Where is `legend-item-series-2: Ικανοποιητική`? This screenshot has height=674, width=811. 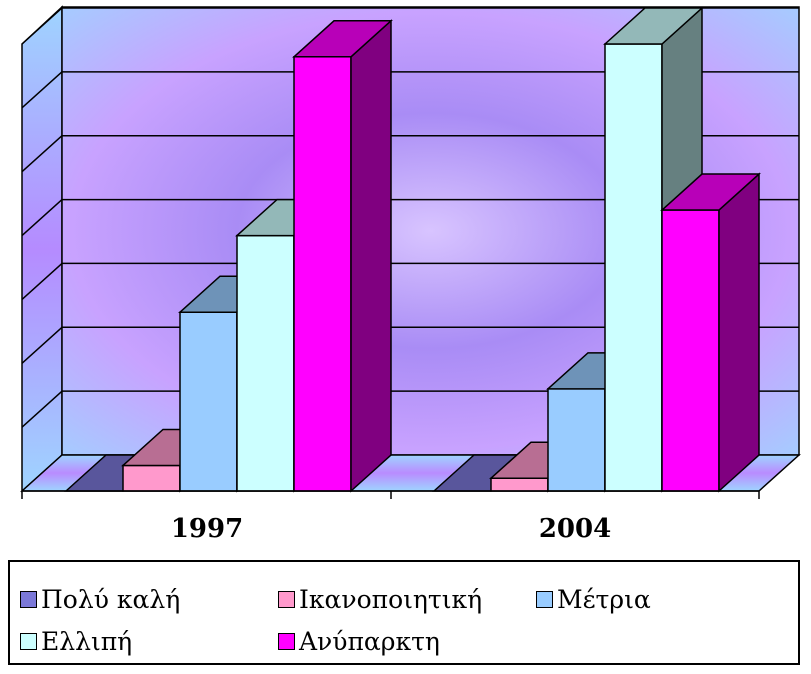
legend-item-series-2: Ικανοποιητική is located at coordinates (380, 599).